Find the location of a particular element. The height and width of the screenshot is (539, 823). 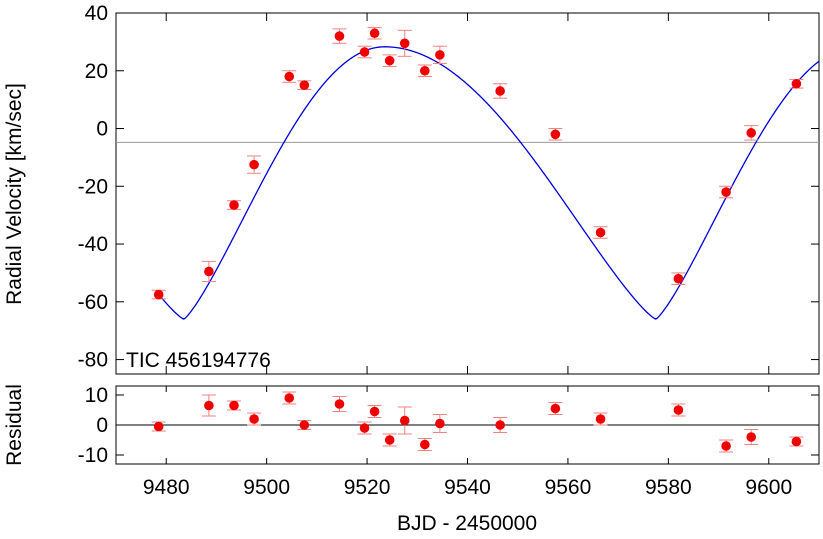

x-axis-label: BJD - 2450000 is located at coordinates (467, 523).